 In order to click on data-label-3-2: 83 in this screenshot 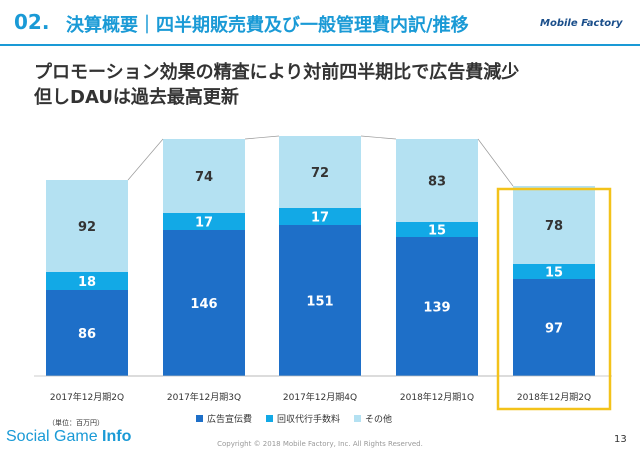, I will do `click(437, 182)`.